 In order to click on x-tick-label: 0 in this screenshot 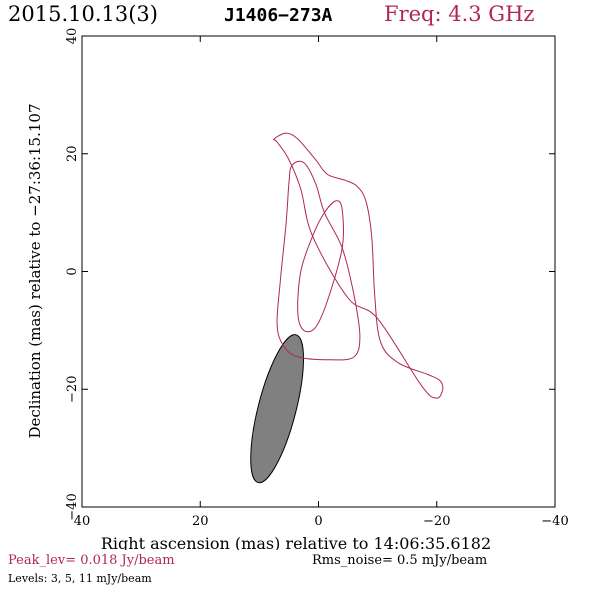, I will do `click(318, 521)`.